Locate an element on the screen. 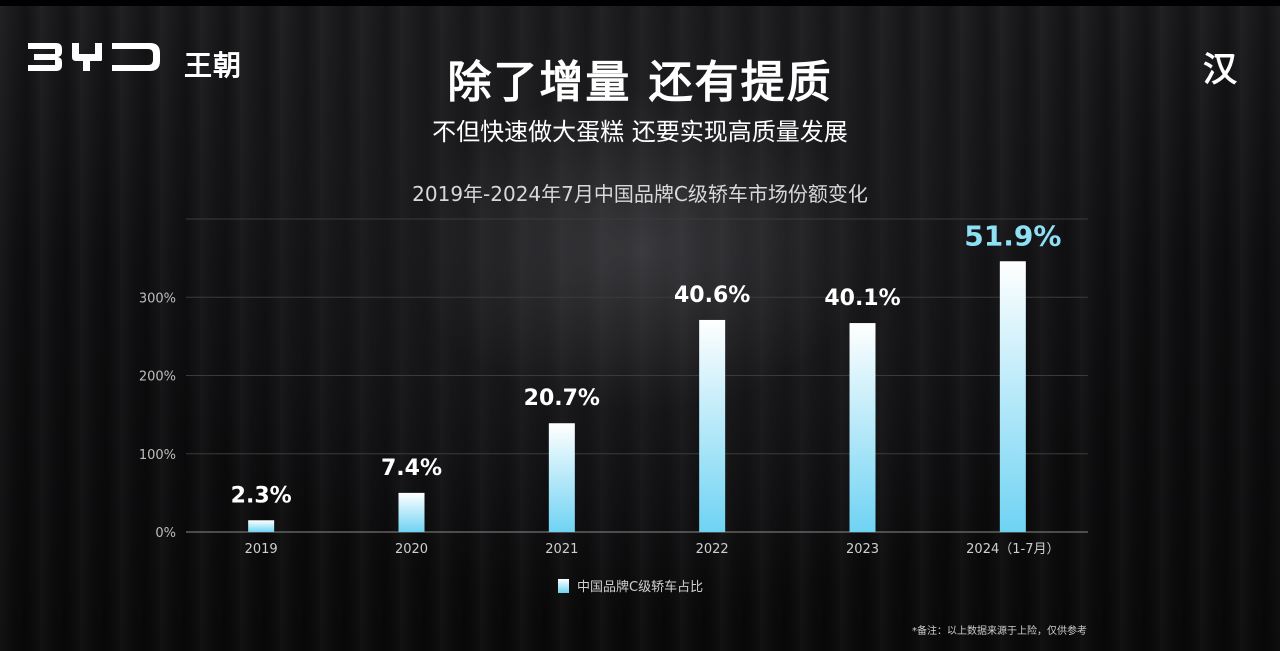 The height and width of the screenshot is (651, 1280). dynasty-logo-text: 王朝 is located at coordinates (213, 65).